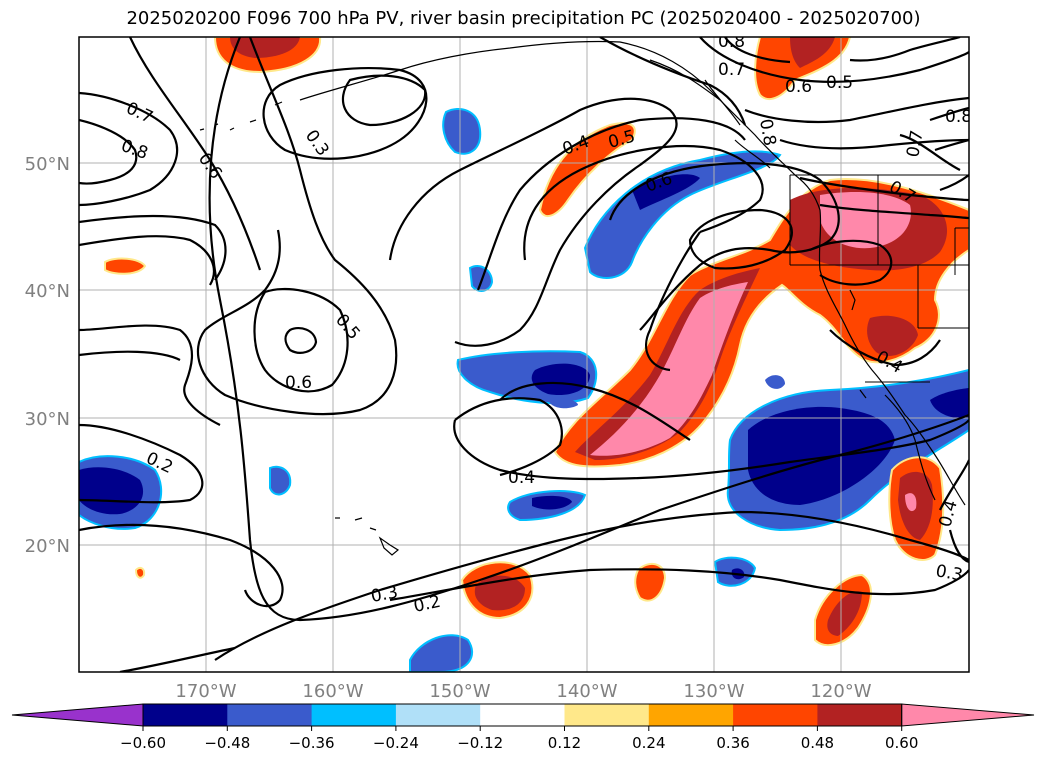 Image resolution: width=1047 pixels, height=765 pixels. I want to click on contour-label: 0.4, so click(521, 478).